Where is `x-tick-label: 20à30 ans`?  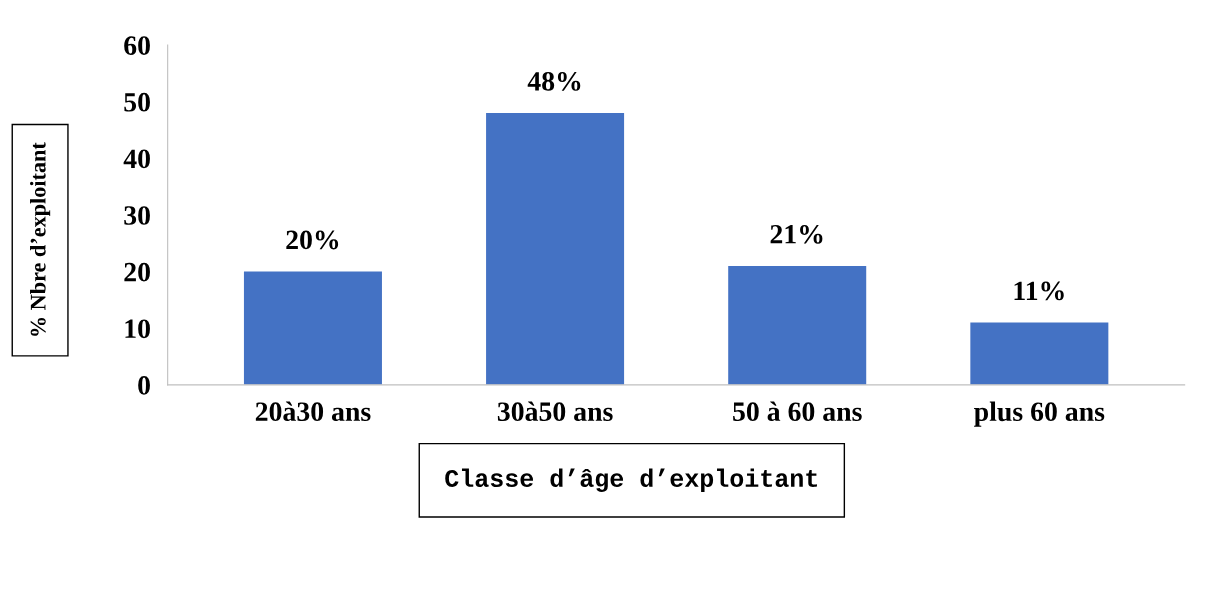 x-tick-label: 20à30 ans is located at coordinates (313, 411).